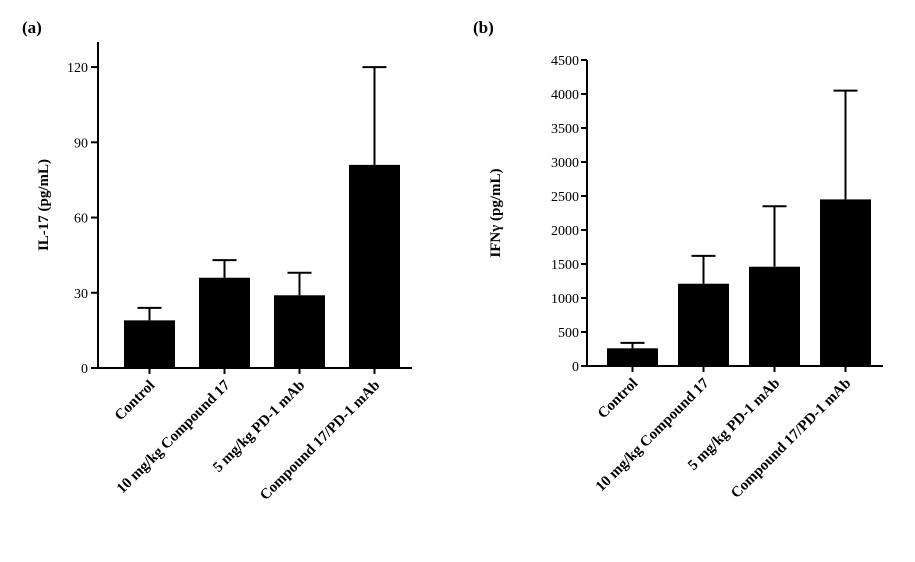  What do you see at coordinates (565, 231) in the screenshot?
I see `y-tick-label: 2000` at bounding box center [565, 231].